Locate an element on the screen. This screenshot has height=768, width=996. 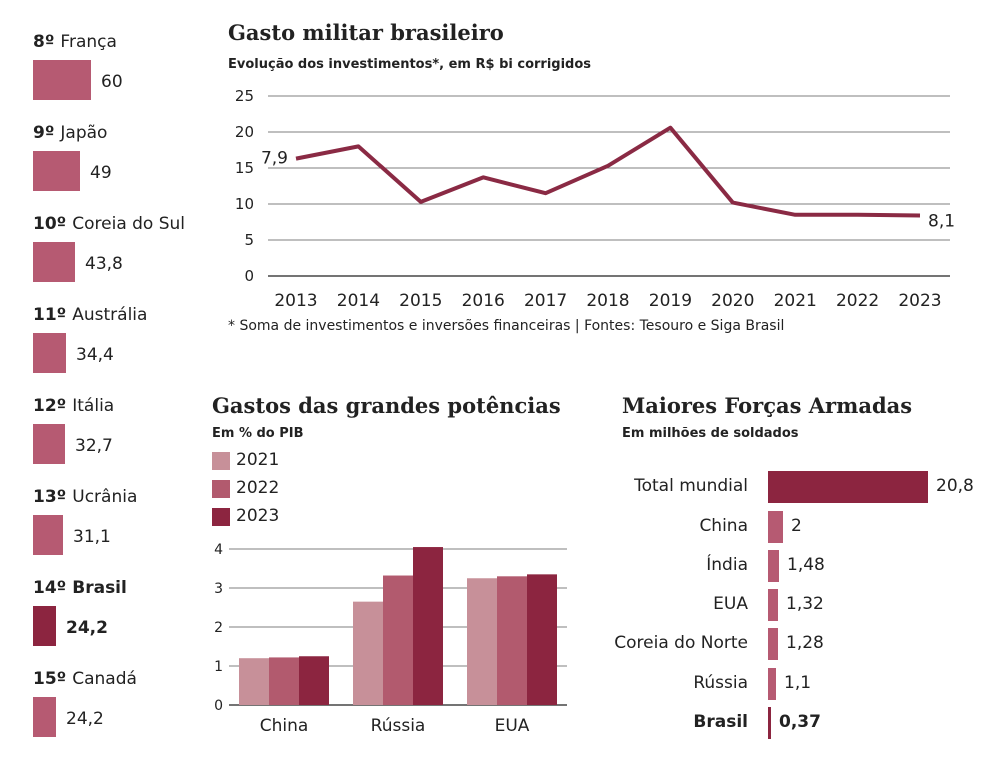
rank-label: 11º Austrália is located at coordinates (90, 315).